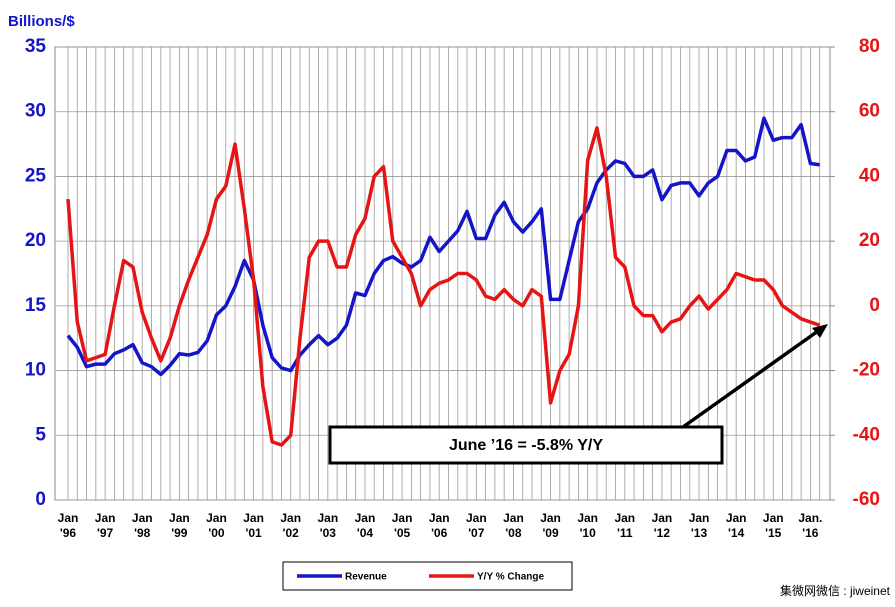 The image size is (895, 607). What do you see at coordinates (550, 525) in the screenshot?
I see `x-tick-label: Jan '09` at bounding box center [550, 525].